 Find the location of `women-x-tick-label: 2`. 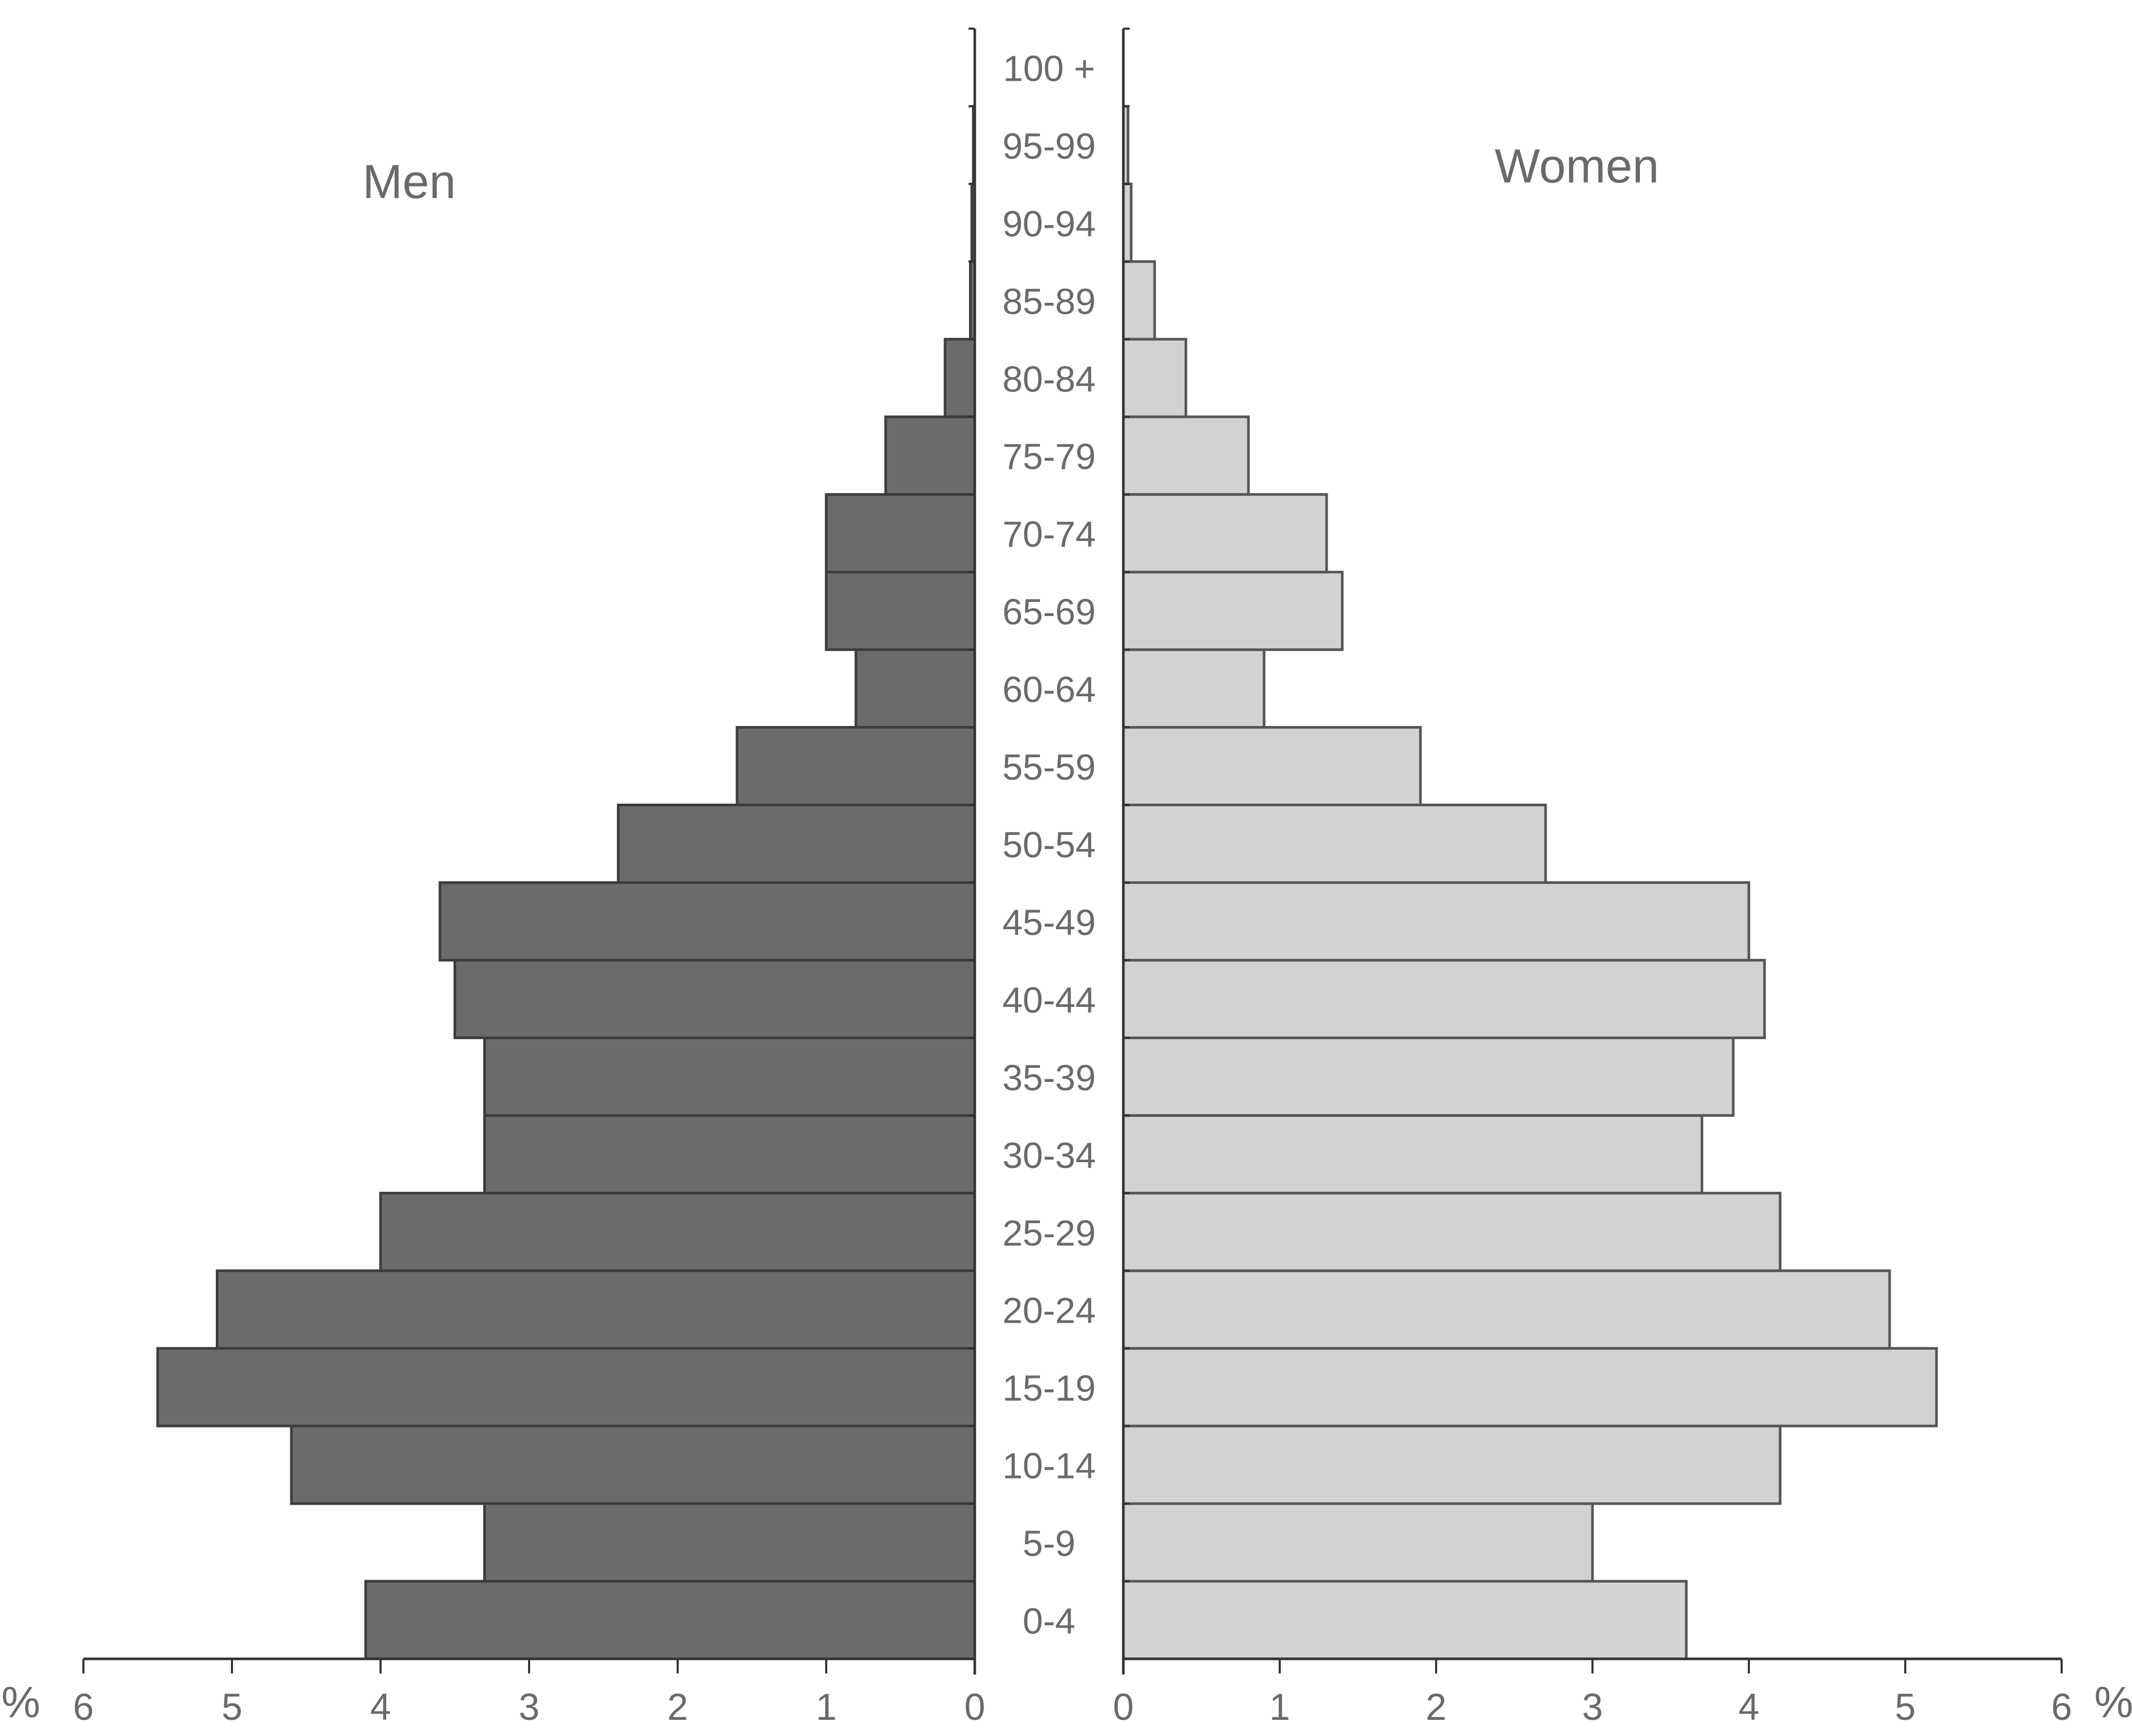

women-x-tick-label: 2 is located at coordinates (1436, 1707).